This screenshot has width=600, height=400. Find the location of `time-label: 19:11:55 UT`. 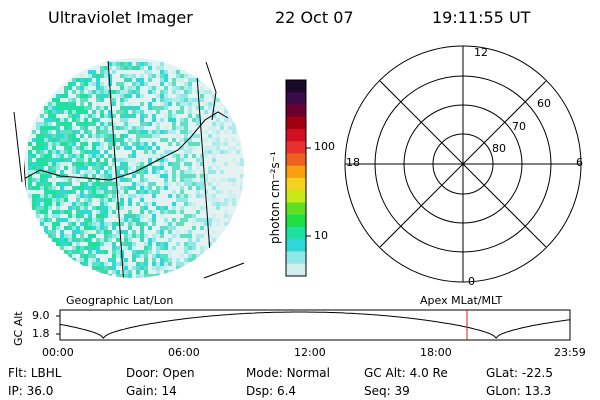

time-label: 19:11:55 UT is located at coordinates (481, 17).